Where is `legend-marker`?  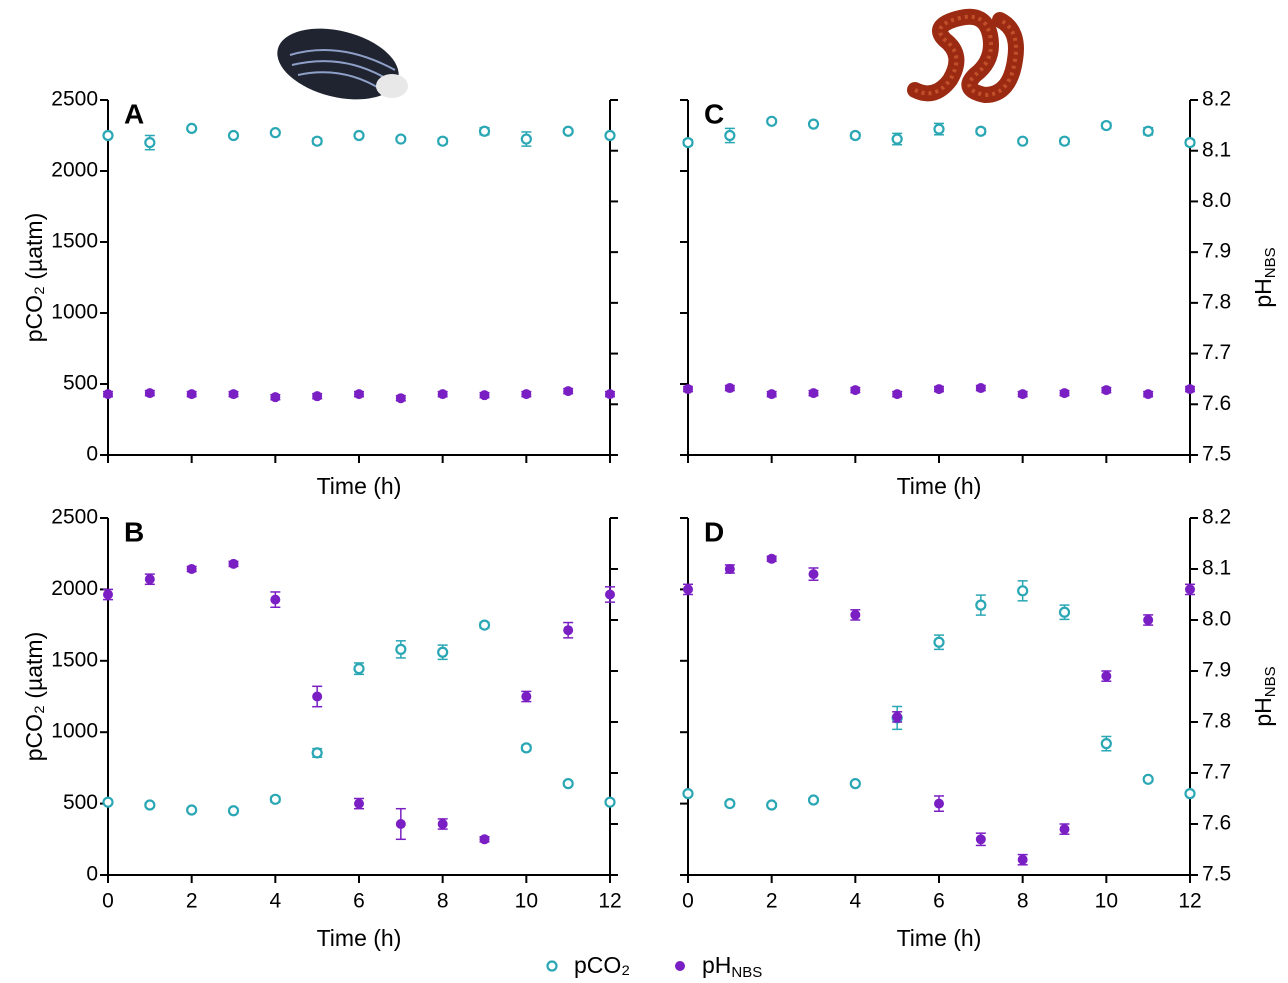
legend-marker is located at coordinates (680, 966).